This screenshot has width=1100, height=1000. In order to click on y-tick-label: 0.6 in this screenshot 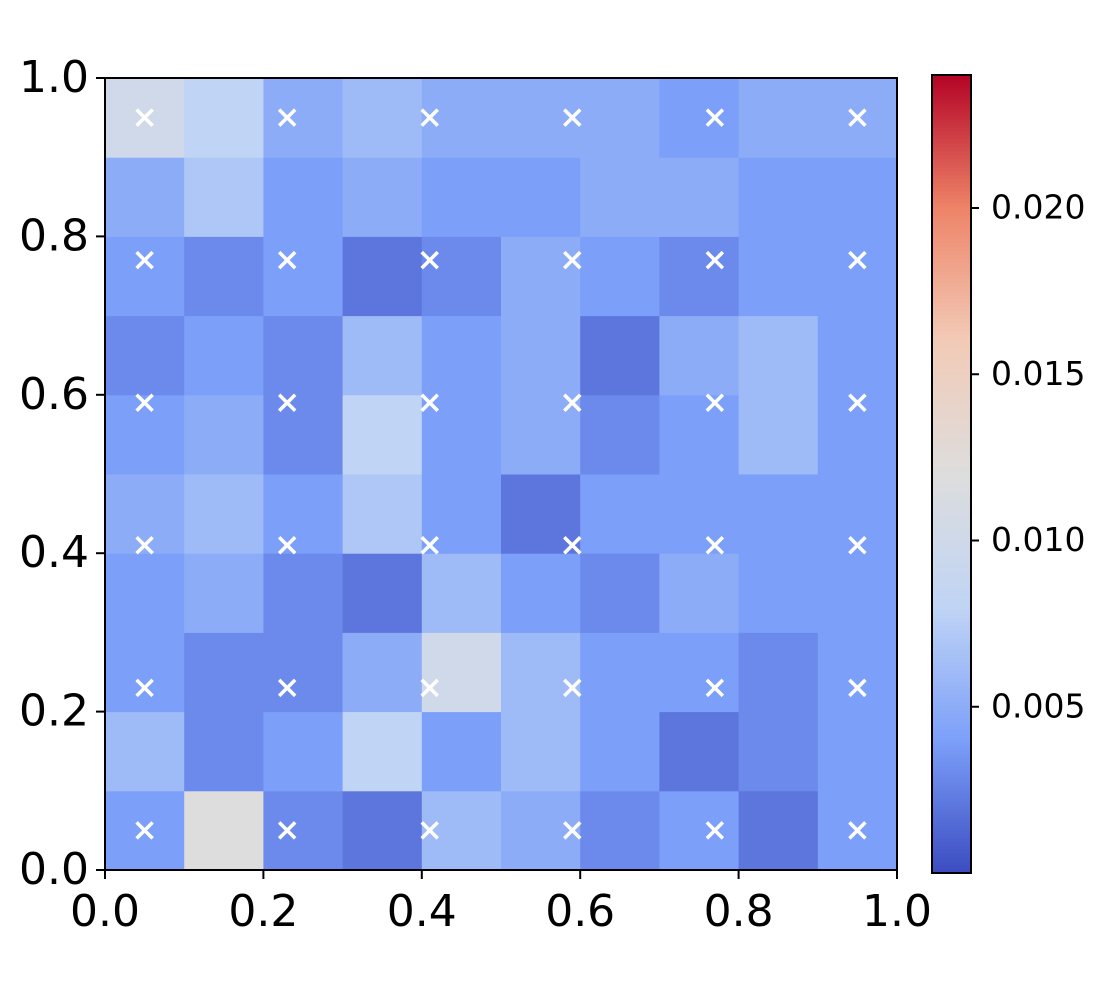, I will do `click(54, 394)`.